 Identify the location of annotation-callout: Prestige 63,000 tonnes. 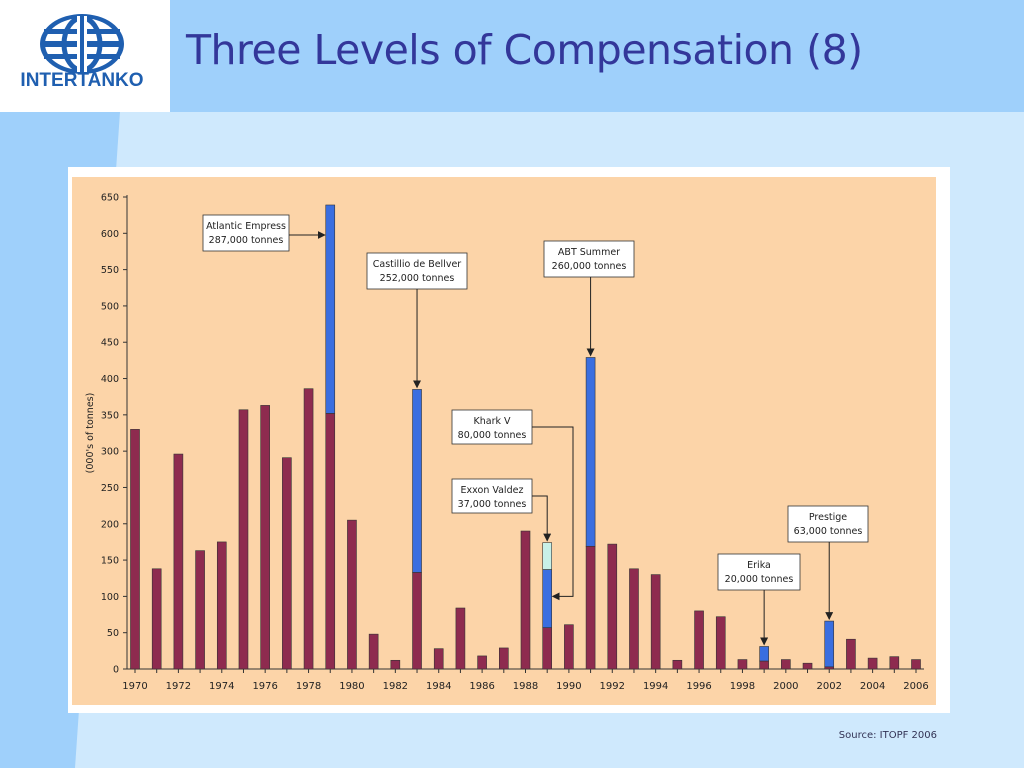
(828, 524).